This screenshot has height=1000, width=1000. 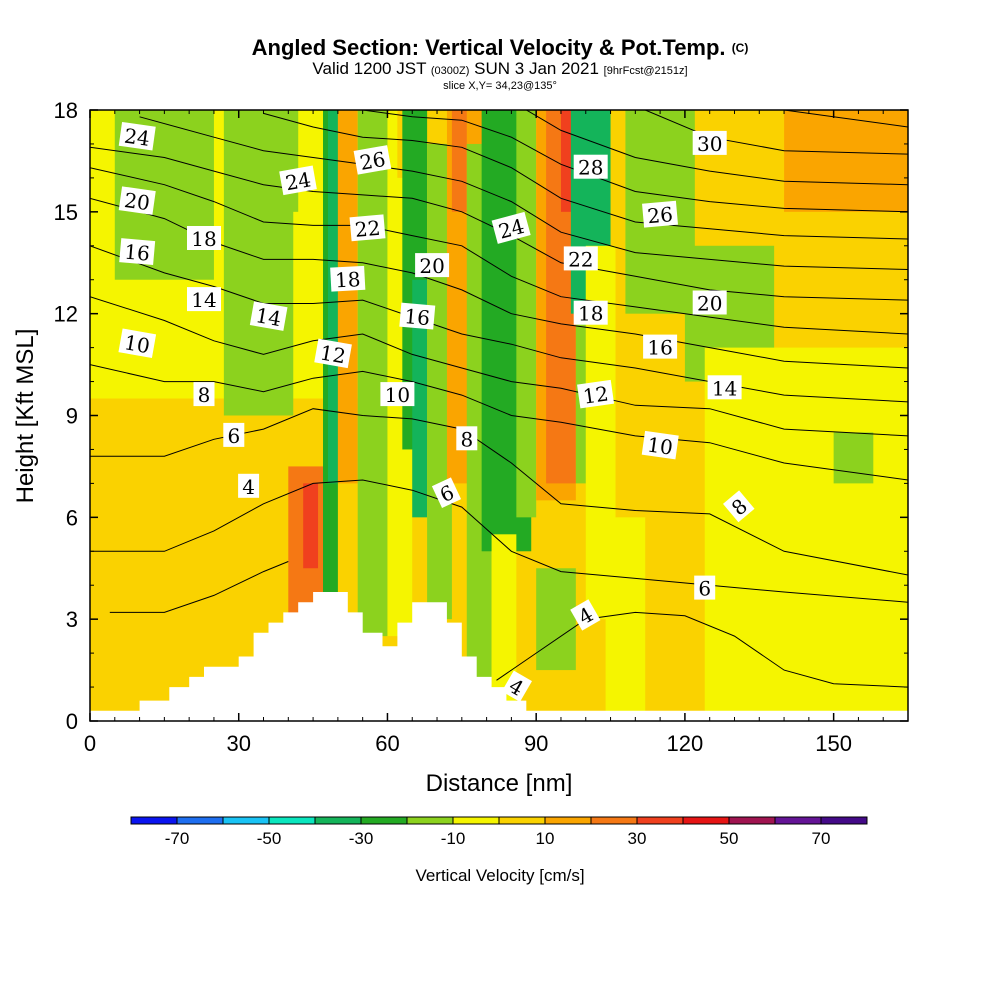 What do you see at coordinates (238, 743) in the screenshot?
I see `x-tick-label: 30` at bounding box center [238, 743].